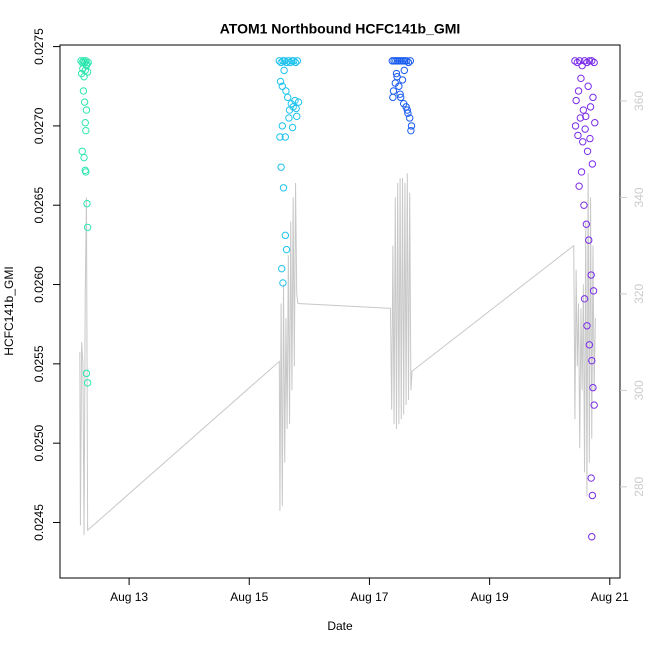 The height and width of the screenshot is (650, 650). What do you see at coordinates (39, 46) in the screenshot?
I see `y-tick-label: 0.0275` at bounding box center [39, 46].